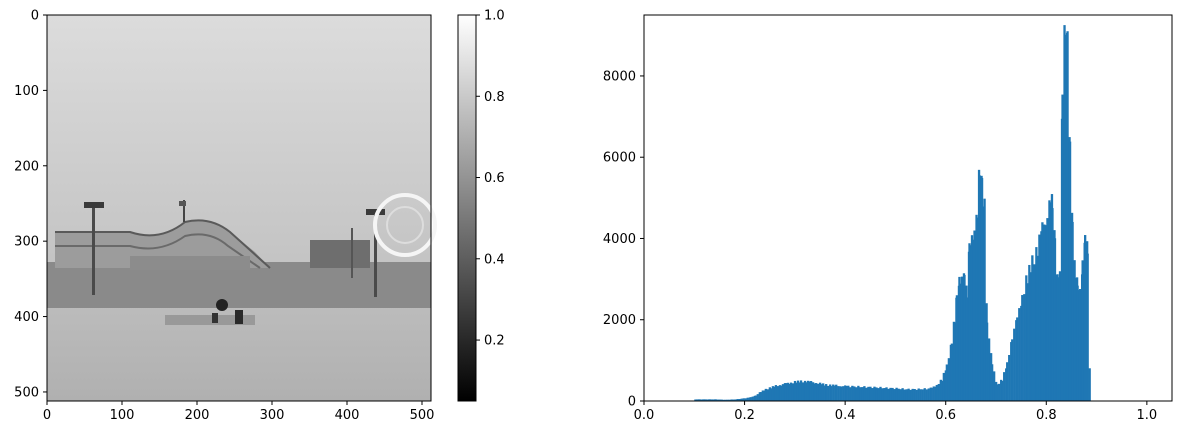 The width and height of the screenshot is (1181, 434). Describe the element at coordinates (210, 320) in the screenshot. I see `sandbar` at that location.